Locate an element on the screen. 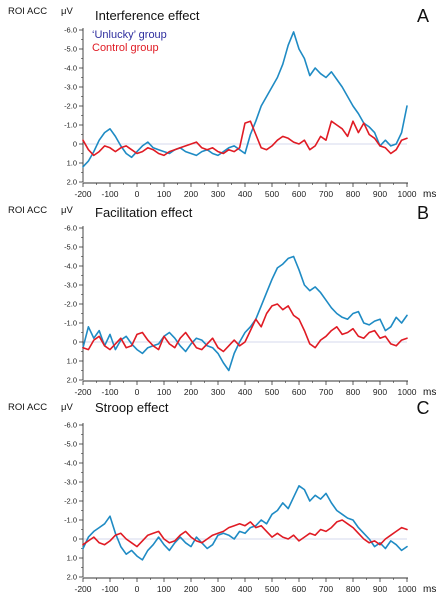 The width and height of the screenshot is (445, 600). panel-title: Facilitation effect is located at coordinates (144, 212).